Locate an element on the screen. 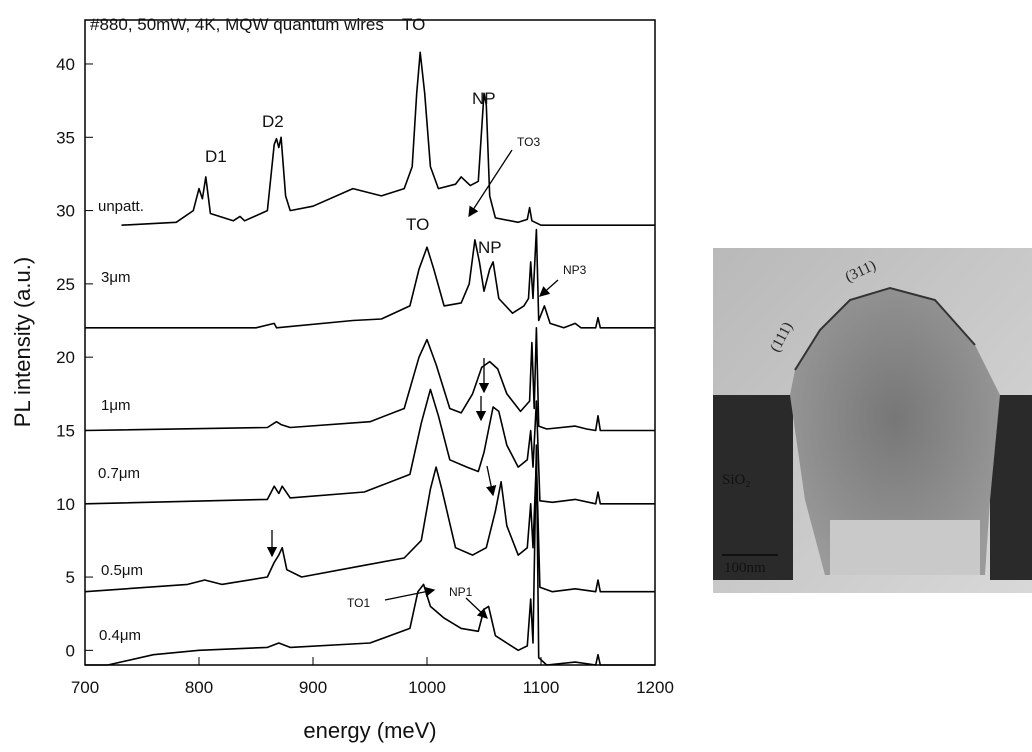 This screenshot has height=752, width=1032. tem-image is located at coordinates (872, 420).